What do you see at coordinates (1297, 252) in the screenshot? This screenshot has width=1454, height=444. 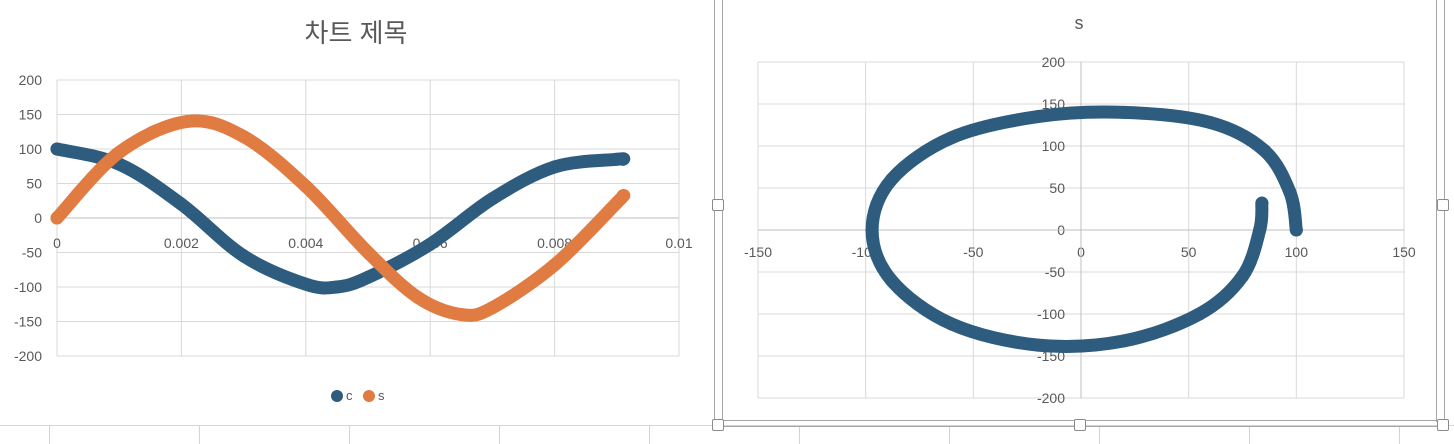 I see `x-tick-label: 100` at bounding box center [1297, 252].